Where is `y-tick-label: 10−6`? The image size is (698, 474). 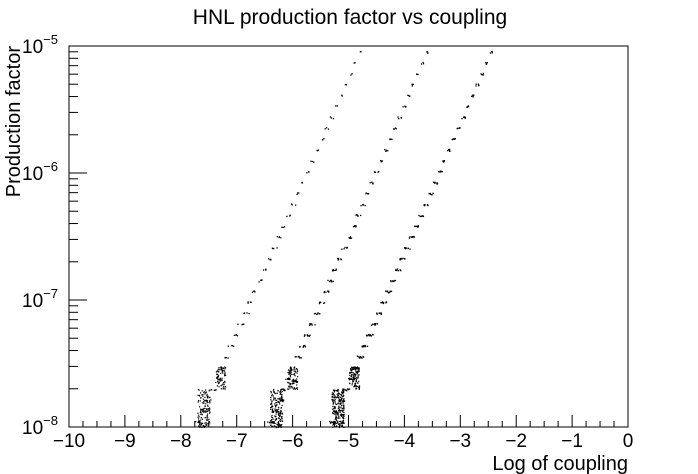 y-tick-label: 10−6 is located at coordinates (40, 172).